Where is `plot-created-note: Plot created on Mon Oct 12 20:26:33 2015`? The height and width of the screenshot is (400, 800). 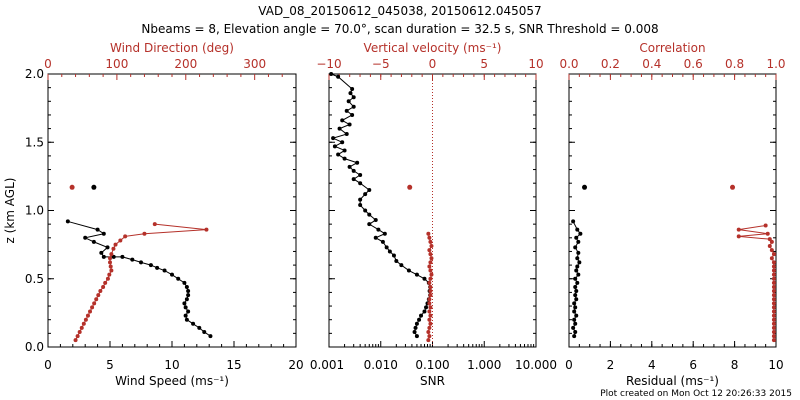
plot-created-note: Plot created on Mon Oct 12 20:26:33 2015 is located at coordinates (696, 394).